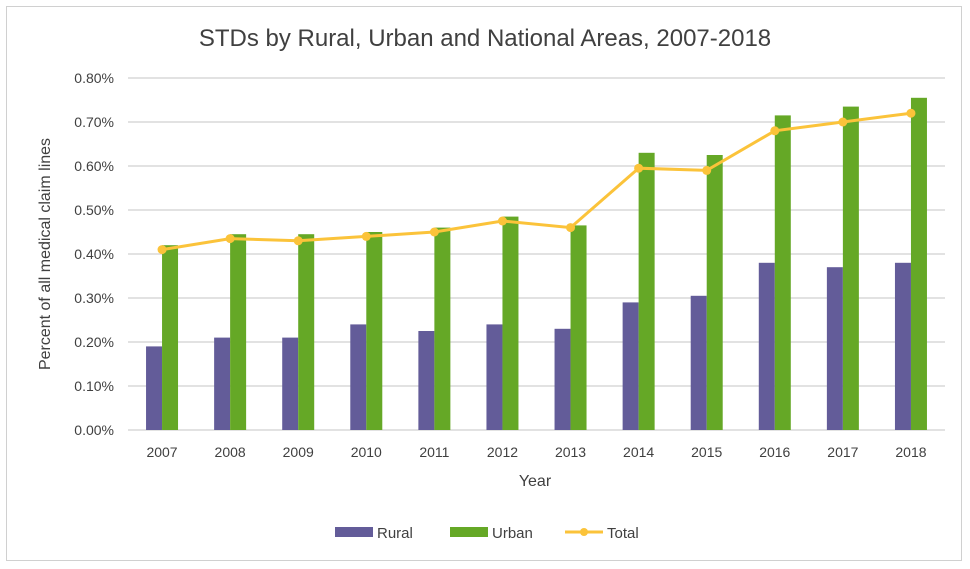 The image size is (970, 569). I want to click on x-tick-label: 2012, so click(502, 452).